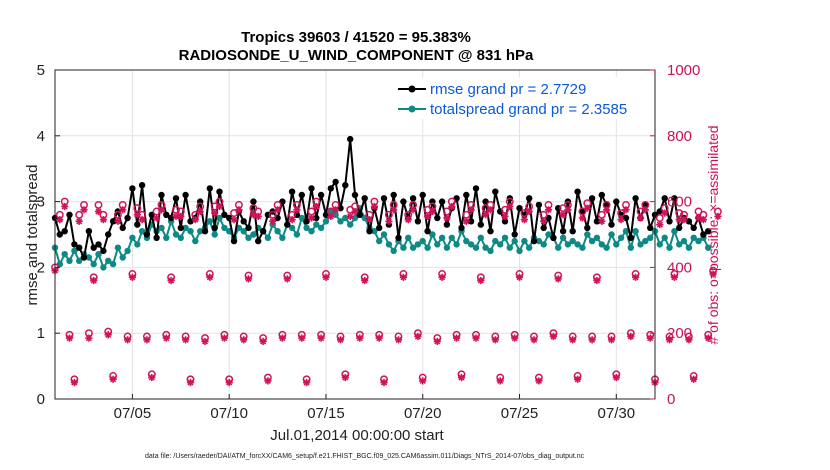  What do you see at coordinates (374, 408) in the screenshot?
I see `x-axis: 07/05 07/10 07/15 07/20 07/25 07/30` at bounding box center [374, 408].